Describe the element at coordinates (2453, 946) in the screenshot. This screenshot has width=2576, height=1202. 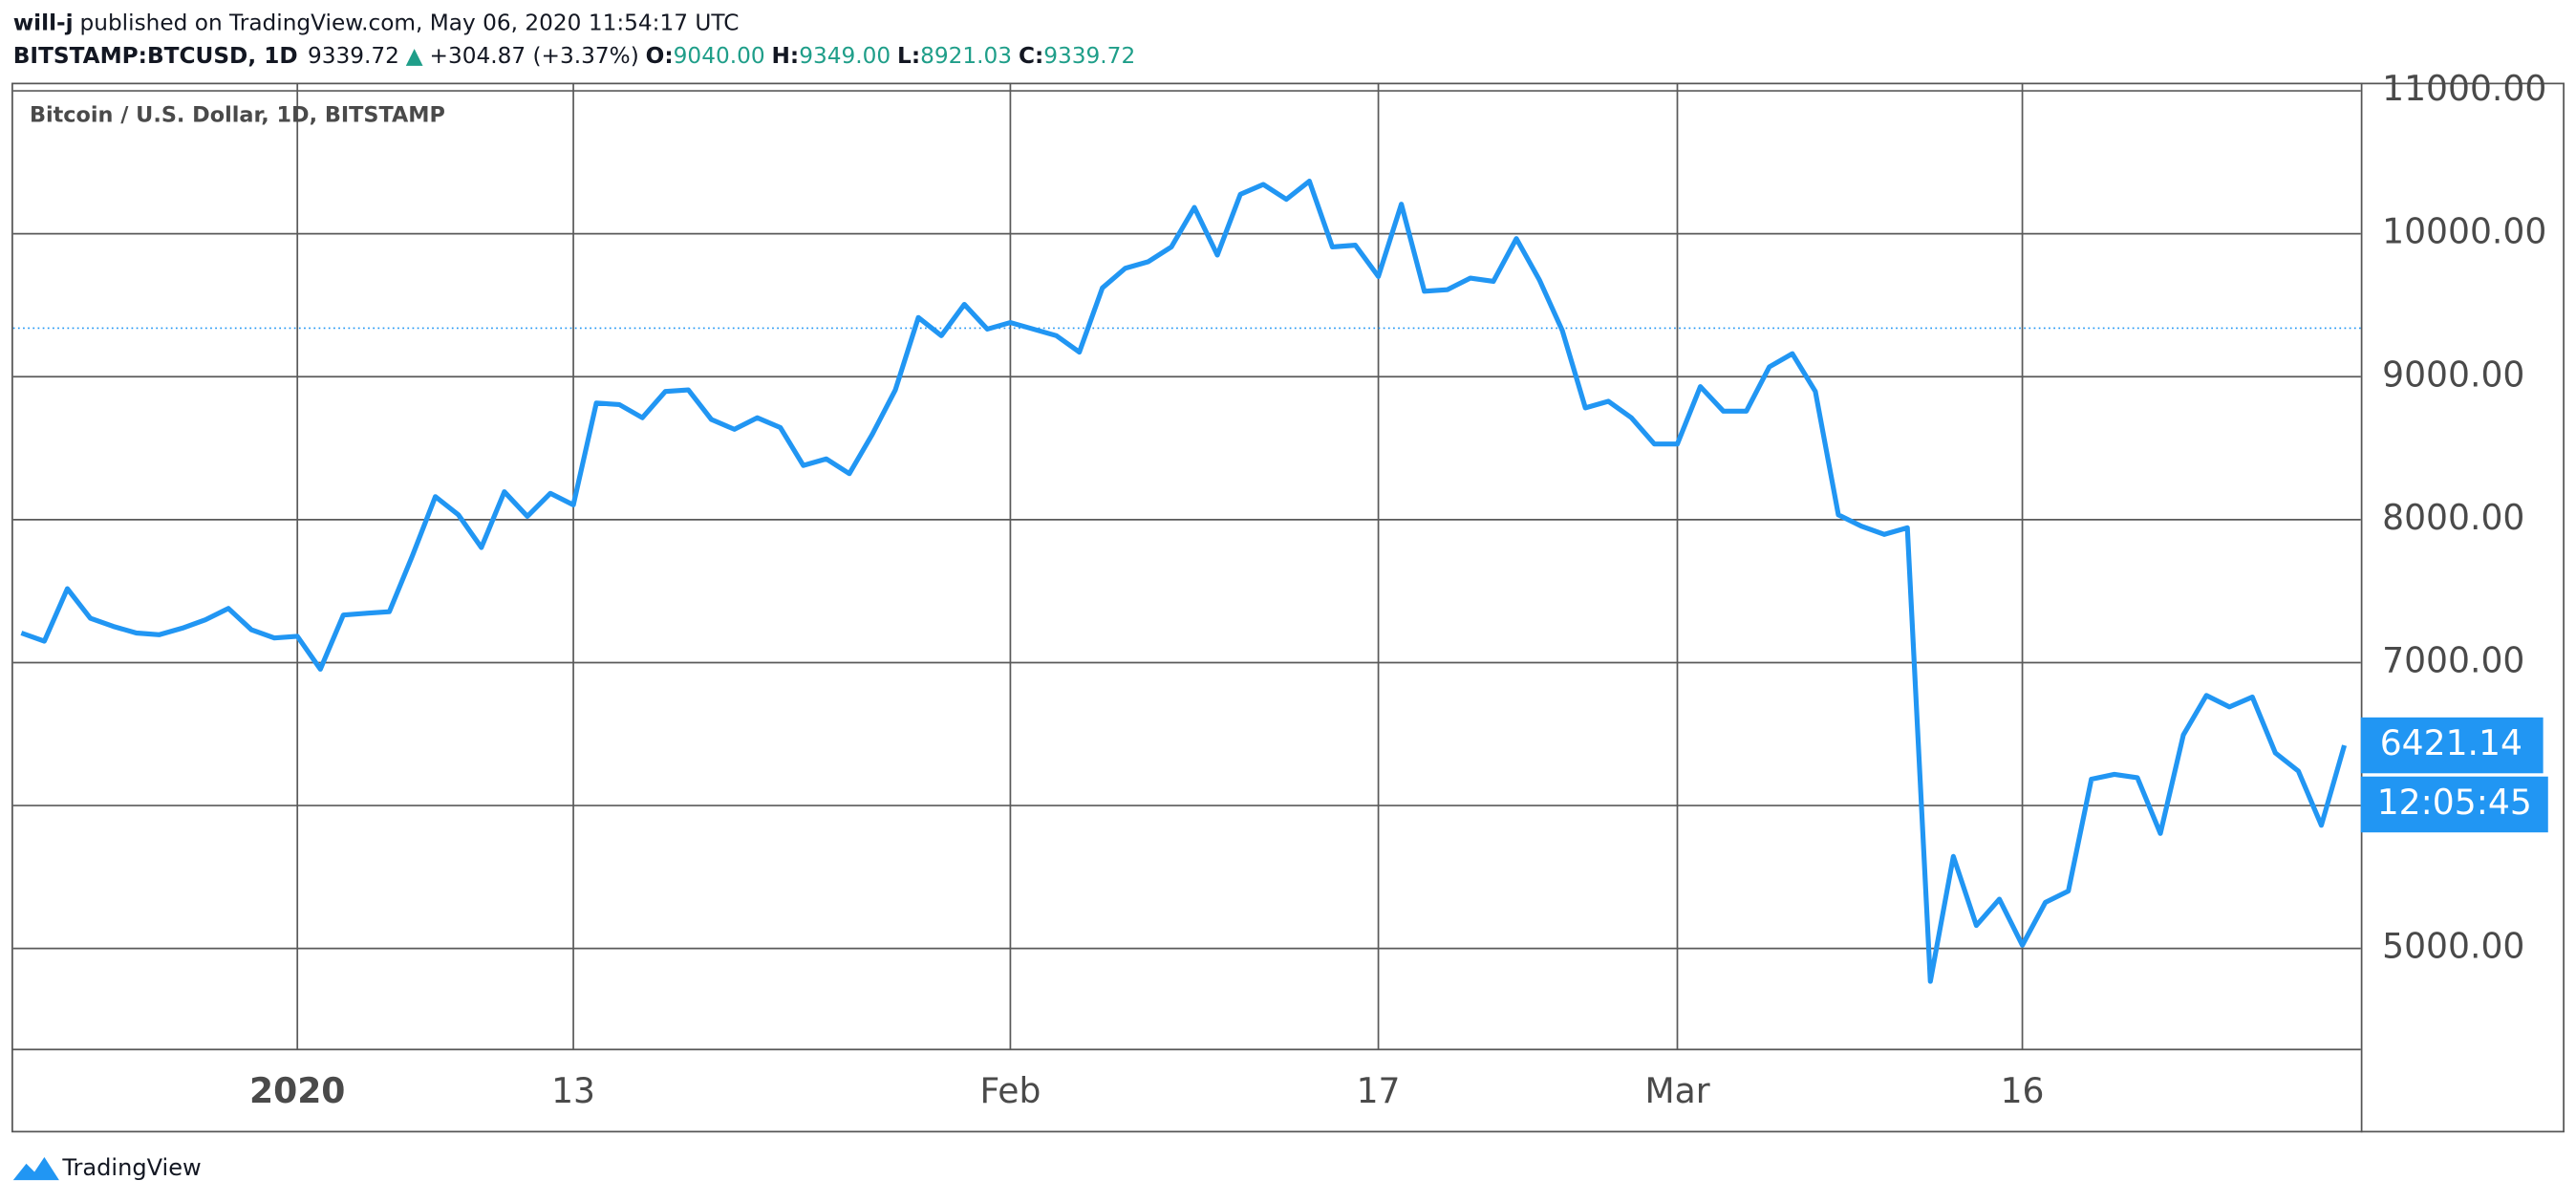
I see `y-tick-label: 5000.00` at that location.